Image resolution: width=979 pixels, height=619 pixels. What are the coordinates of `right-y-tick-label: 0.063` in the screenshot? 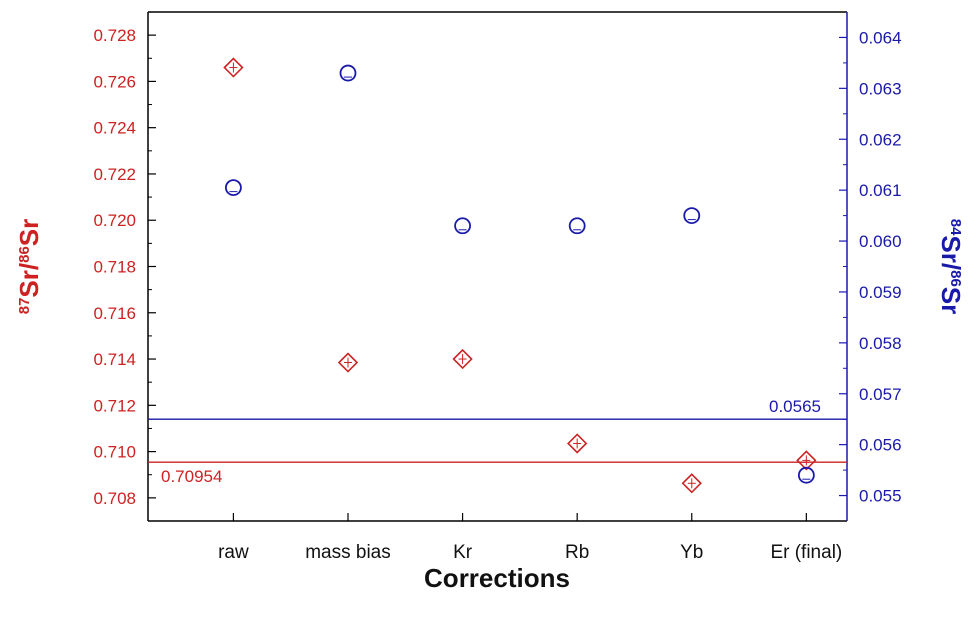 It's located at (880, 88).